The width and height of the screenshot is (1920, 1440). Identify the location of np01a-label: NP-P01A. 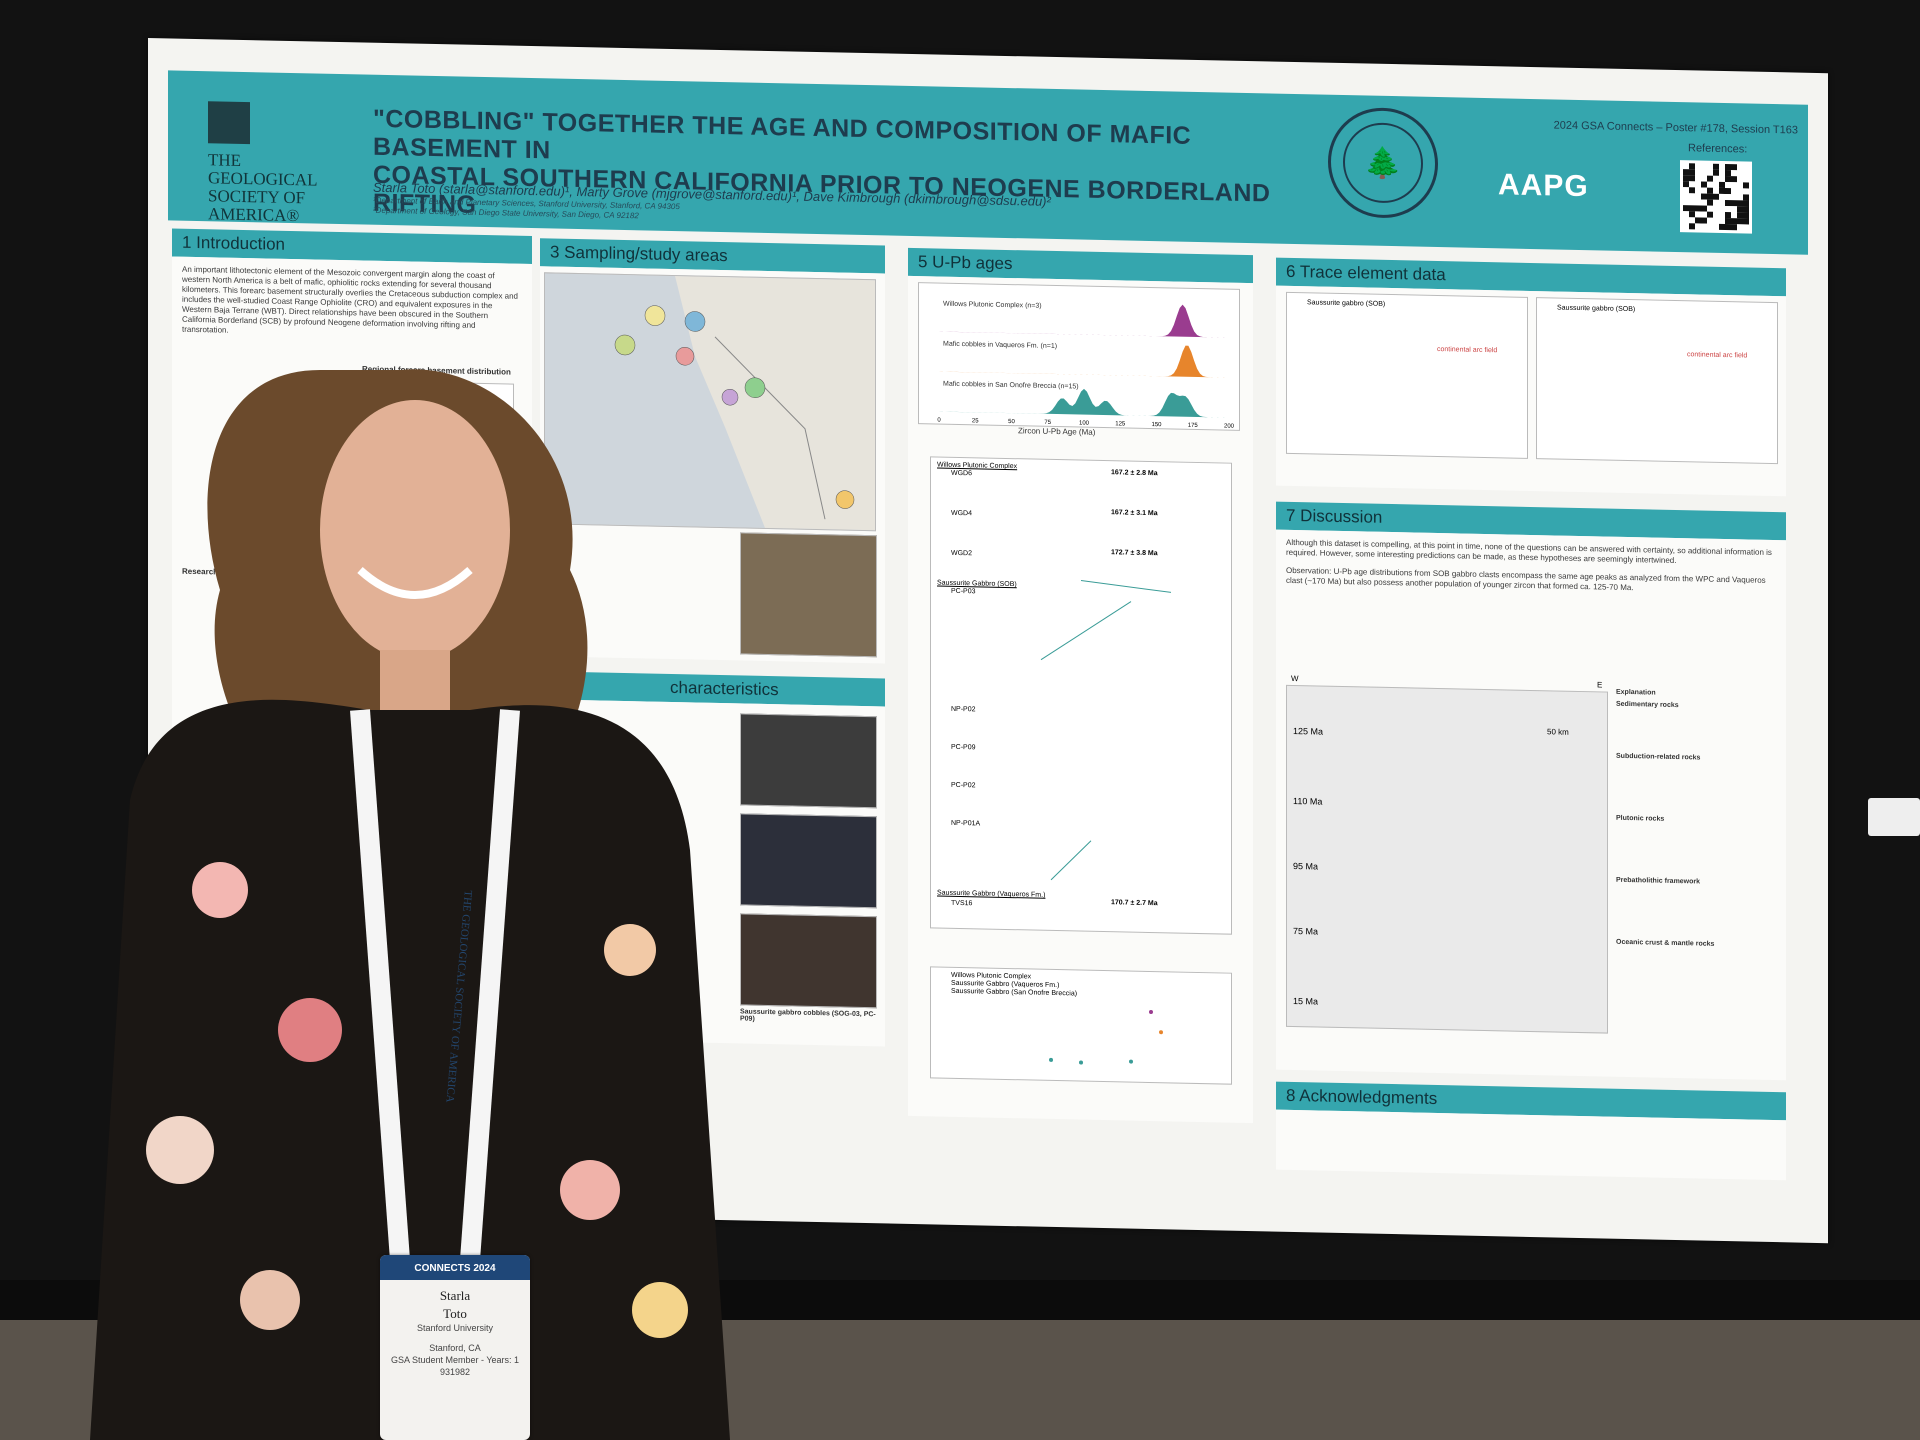
(966, 823).